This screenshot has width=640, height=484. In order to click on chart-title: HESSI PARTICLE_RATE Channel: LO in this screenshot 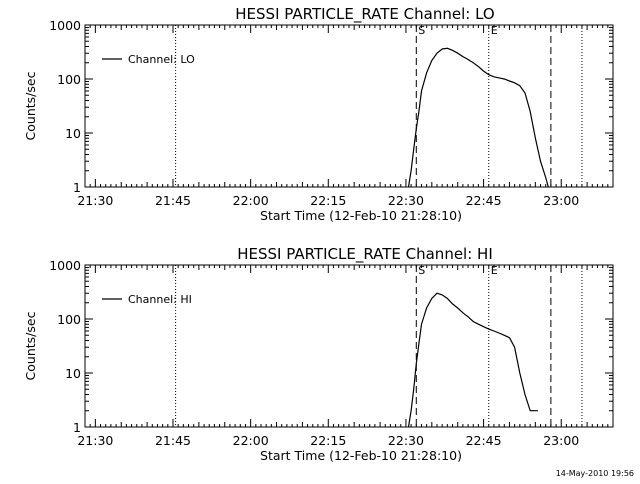, I will do `click(364, 14)`.